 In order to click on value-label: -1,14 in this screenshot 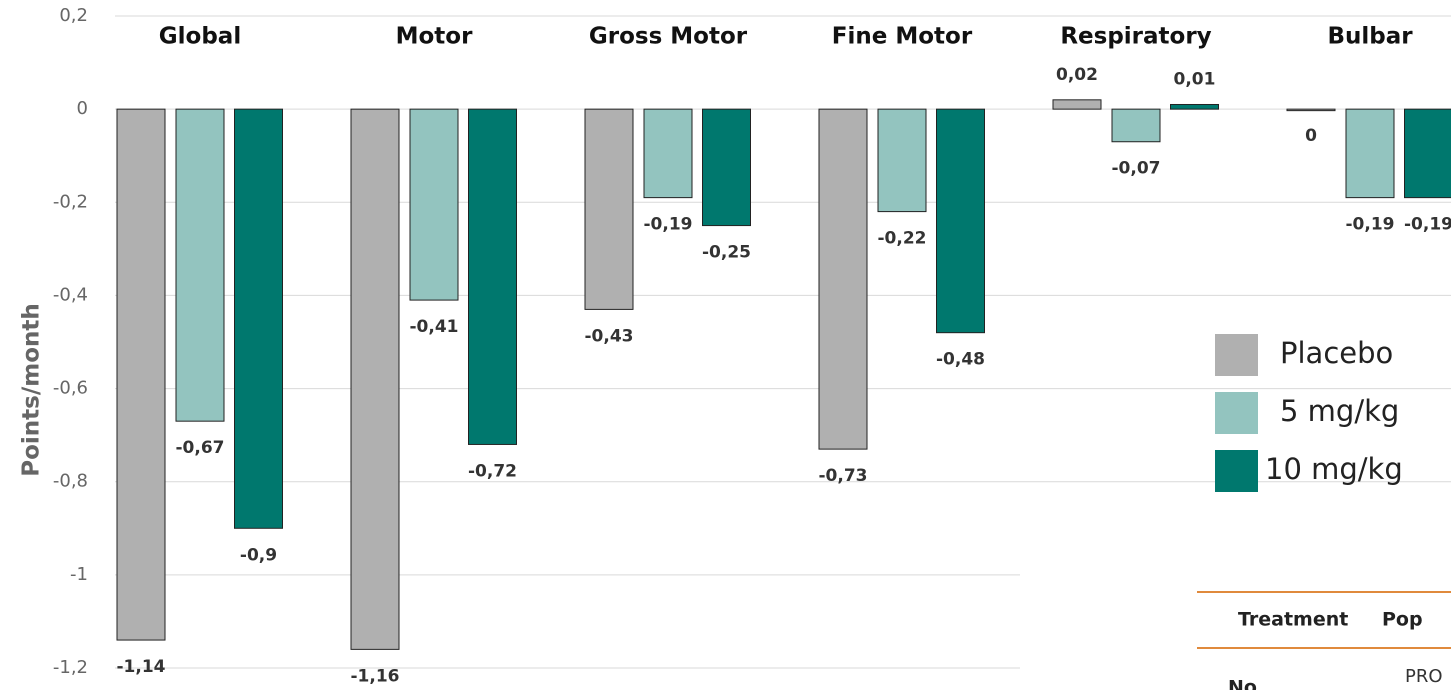, I will do `click(141, 667)`.